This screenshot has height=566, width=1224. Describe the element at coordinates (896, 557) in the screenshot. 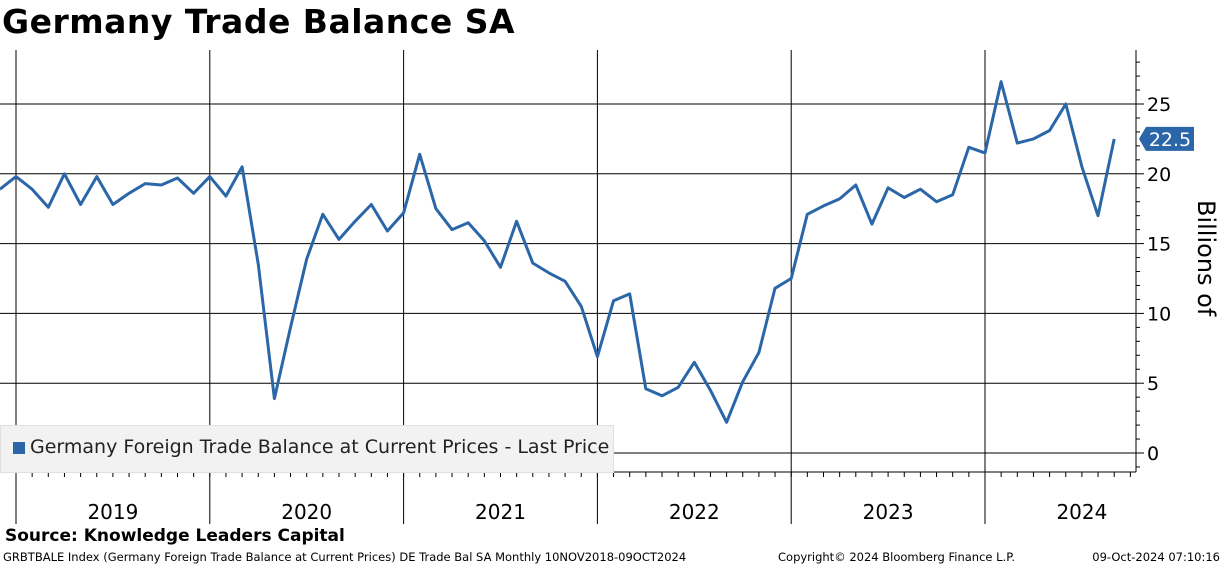

I see `footer-copyright: Copyright© 2024 Bloomberg Finance L.P.` at that location.